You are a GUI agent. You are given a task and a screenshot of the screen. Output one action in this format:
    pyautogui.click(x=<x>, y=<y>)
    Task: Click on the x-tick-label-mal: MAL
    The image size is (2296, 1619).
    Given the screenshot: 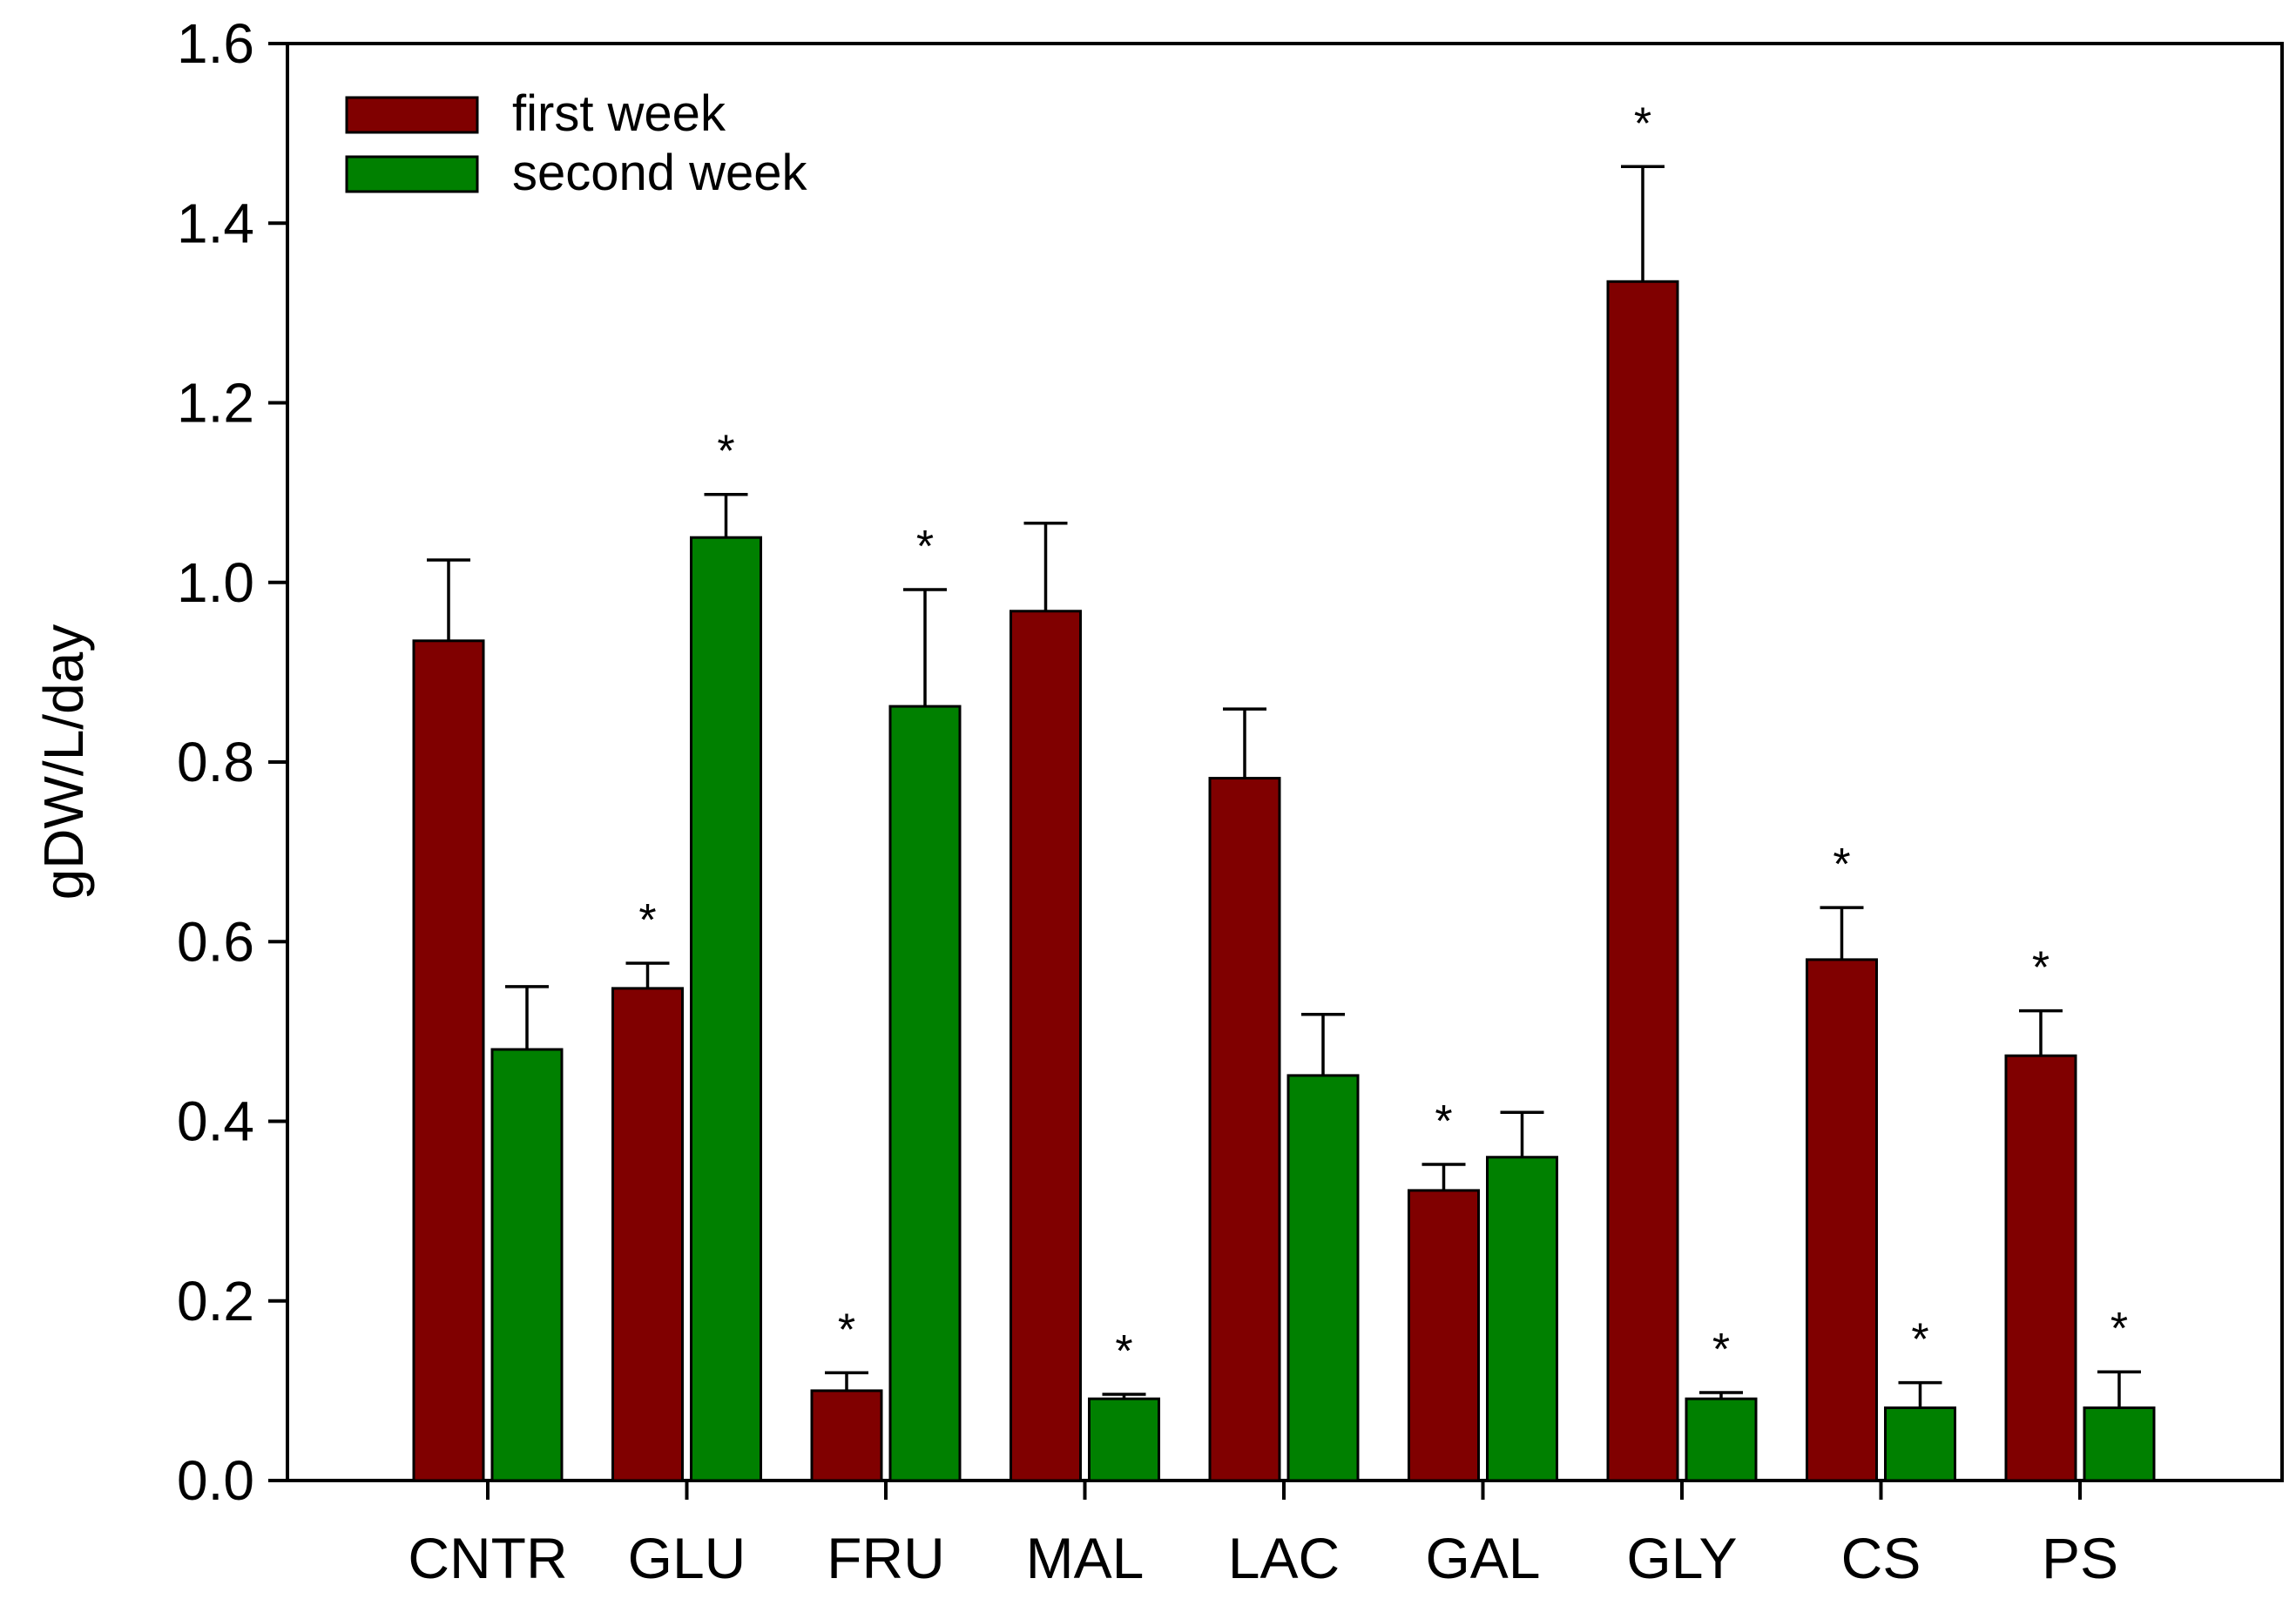 What is the action you would take?
    pyautogui.click(x=1085, y=1558)
    